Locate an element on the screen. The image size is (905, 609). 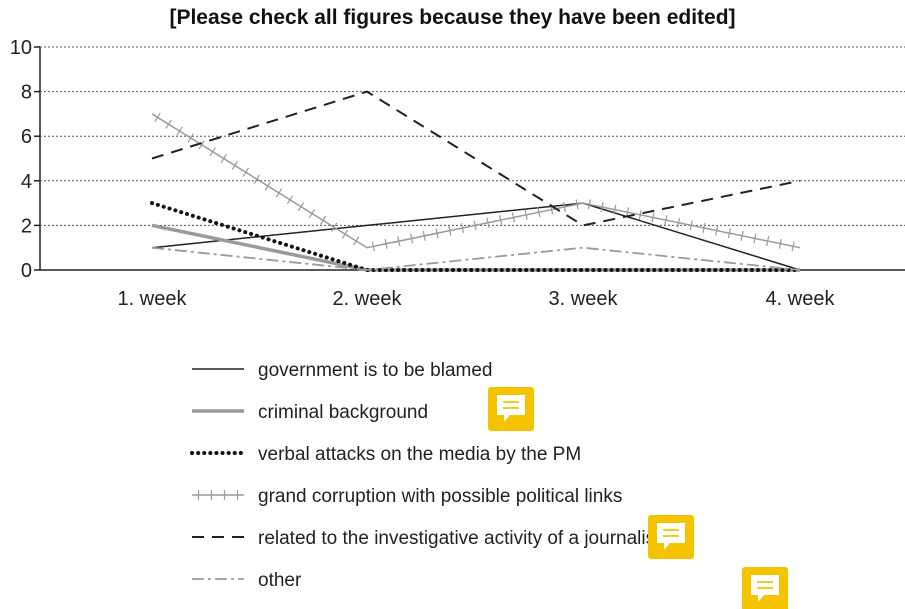
y-tick-label: 8 is located at coordinates (26, 93).